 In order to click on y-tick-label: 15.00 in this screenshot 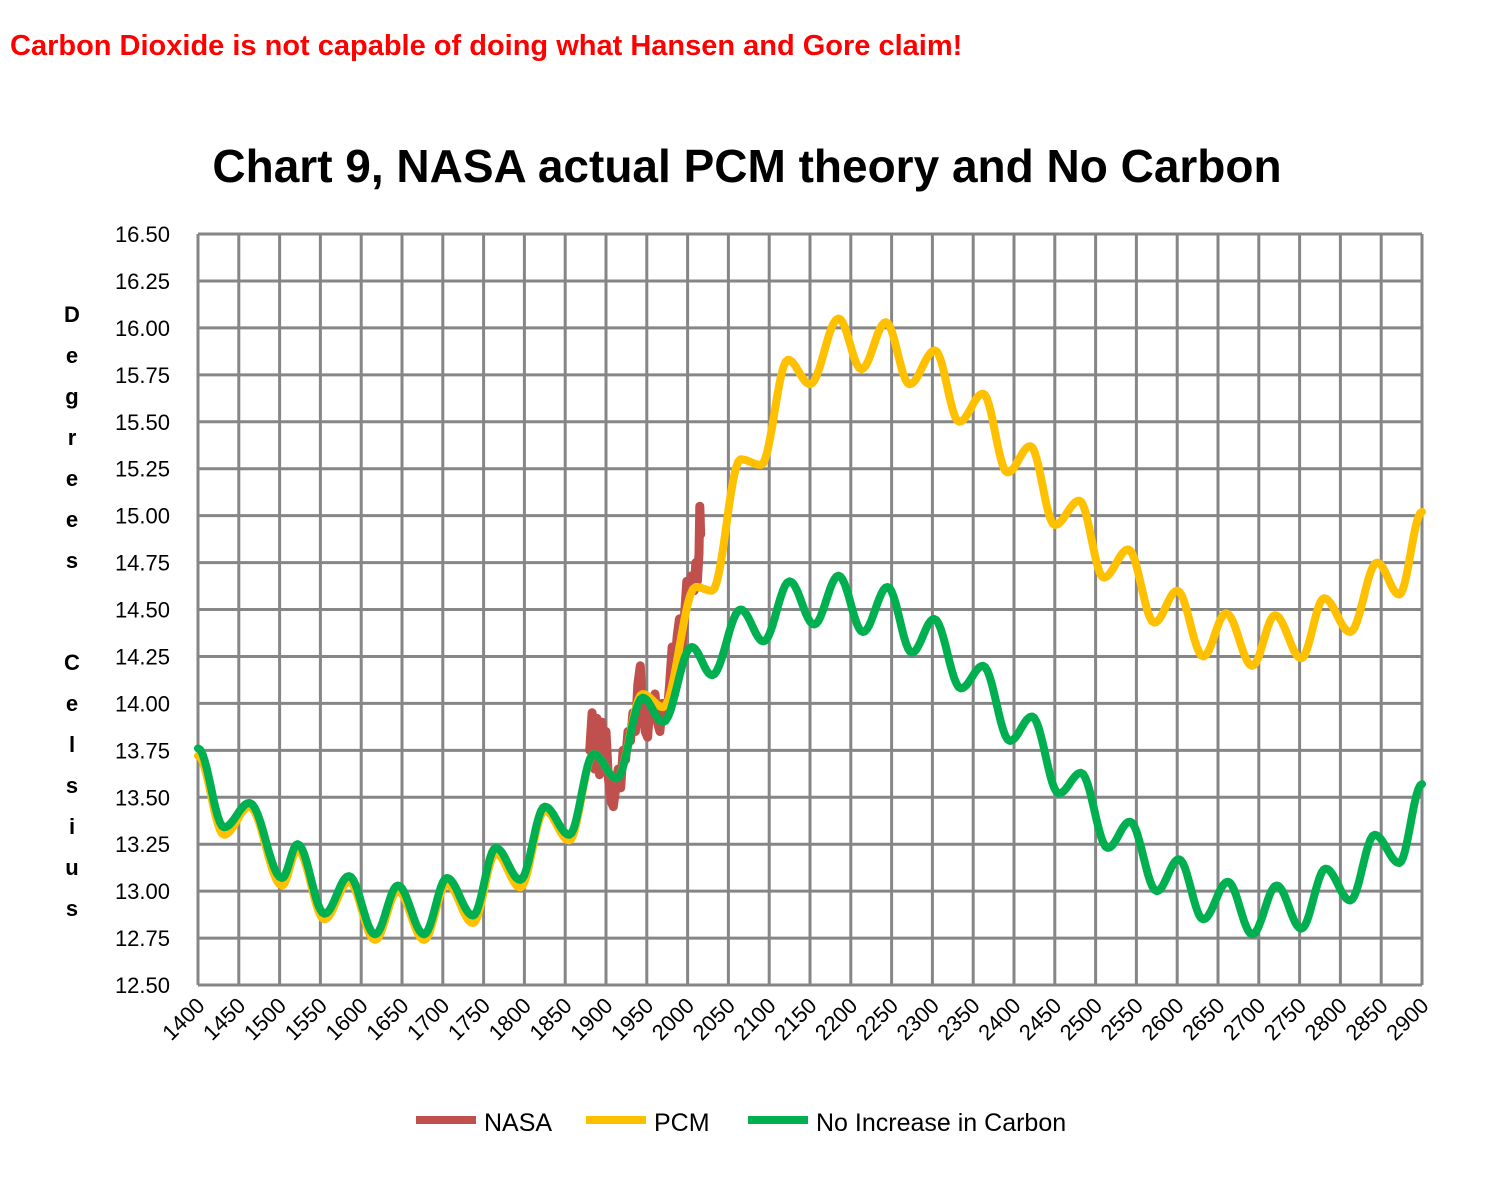, I will do `click(142, 516)`.